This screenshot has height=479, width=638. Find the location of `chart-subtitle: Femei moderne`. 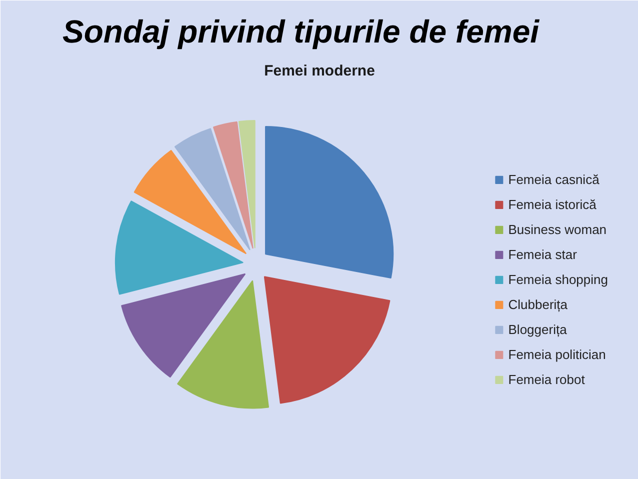

chart-subtitle: Femei moderne is located at coordinates (319, 71).